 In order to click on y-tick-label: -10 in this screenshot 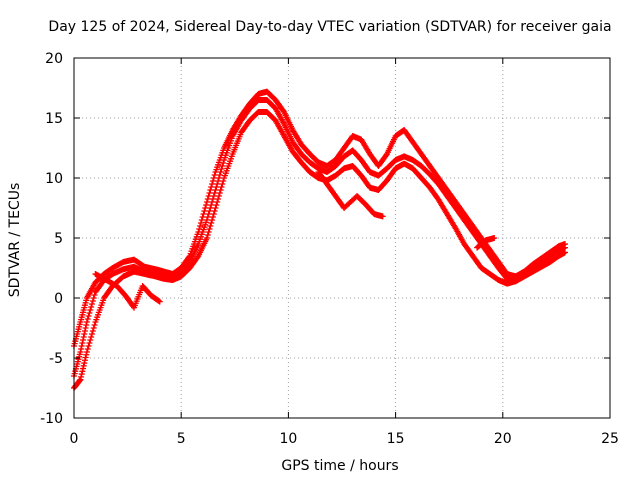, I will do `click(51, 419)`.